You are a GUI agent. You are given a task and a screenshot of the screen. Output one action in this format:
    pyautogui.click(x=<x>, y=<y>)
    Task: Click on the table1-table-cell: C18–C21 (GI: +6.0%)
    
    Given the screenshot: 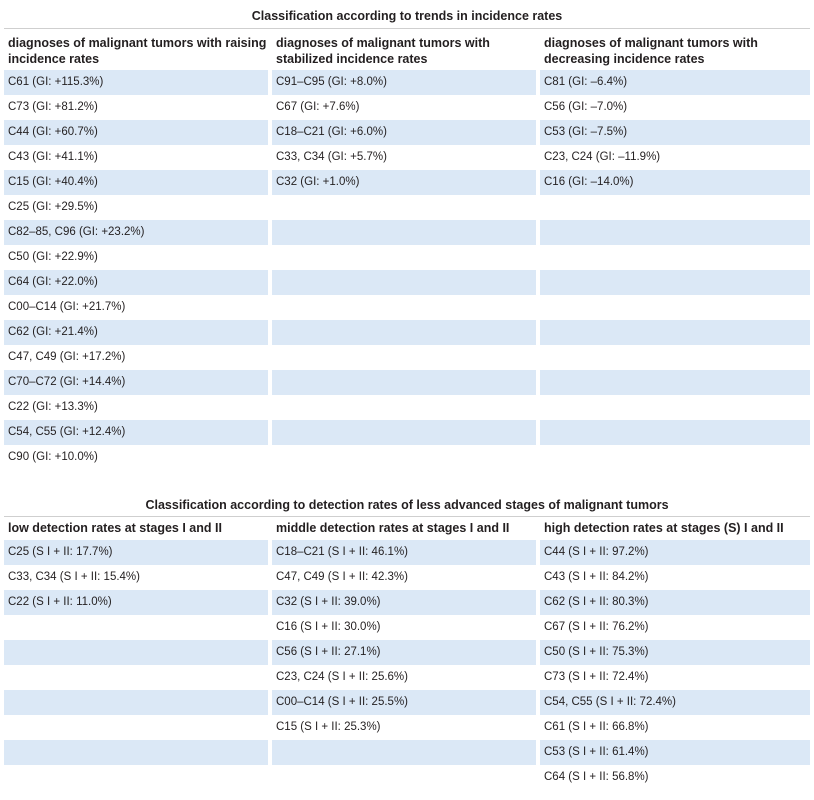 What is the action you would take?
    pyautogui.click(x=406, y=132)
    